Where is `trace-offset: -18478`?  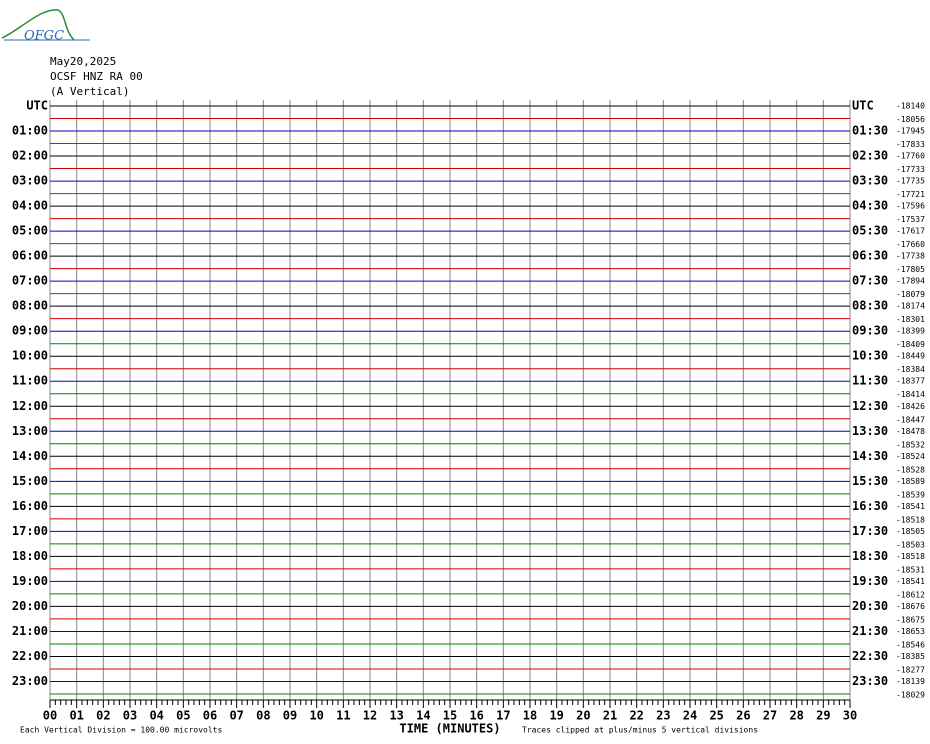
trace-offset: -18478 is located at coordinates (910, 431).